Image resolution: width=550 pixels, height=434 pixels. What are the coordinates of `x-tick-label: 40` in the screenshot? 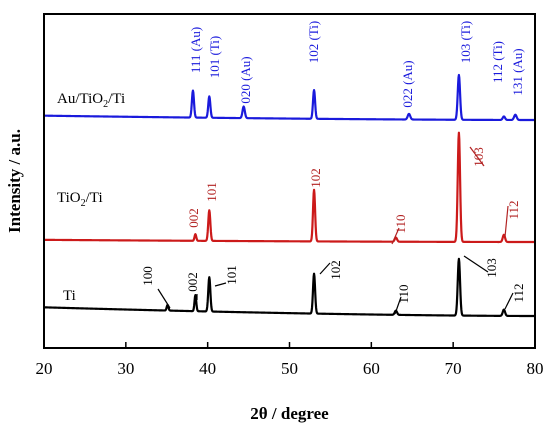 It's located at (207, 368).